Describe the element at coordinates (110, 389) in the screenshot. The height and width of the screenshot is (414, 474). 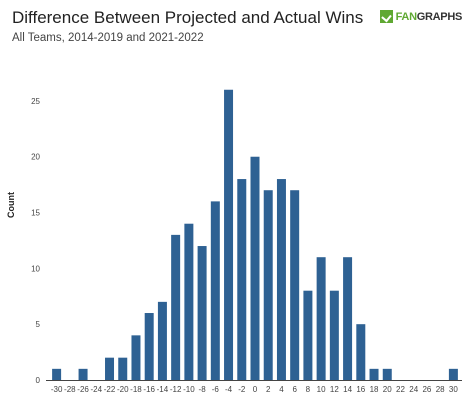
I see `x-tick-label: -22` at that location.